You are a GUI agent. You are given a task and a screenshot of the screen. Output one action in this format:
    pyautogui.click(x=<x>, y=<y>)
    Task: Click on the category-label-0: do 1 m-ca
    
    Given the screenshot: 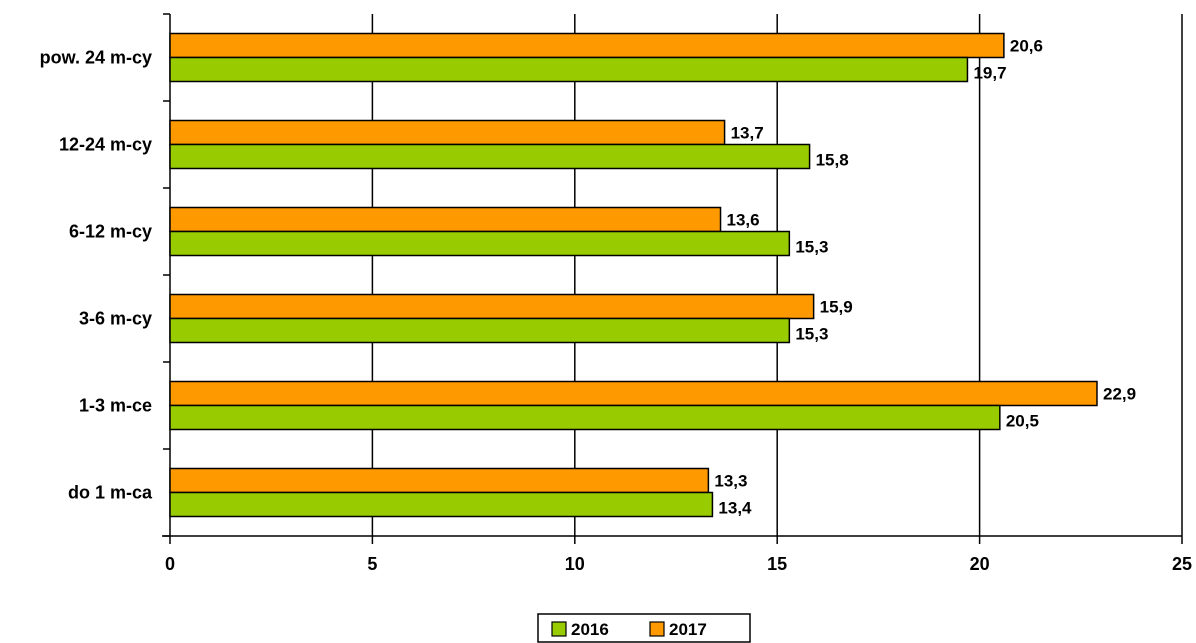 What is the action you would take?
    pyautogui.click(x=110, y=493)
    